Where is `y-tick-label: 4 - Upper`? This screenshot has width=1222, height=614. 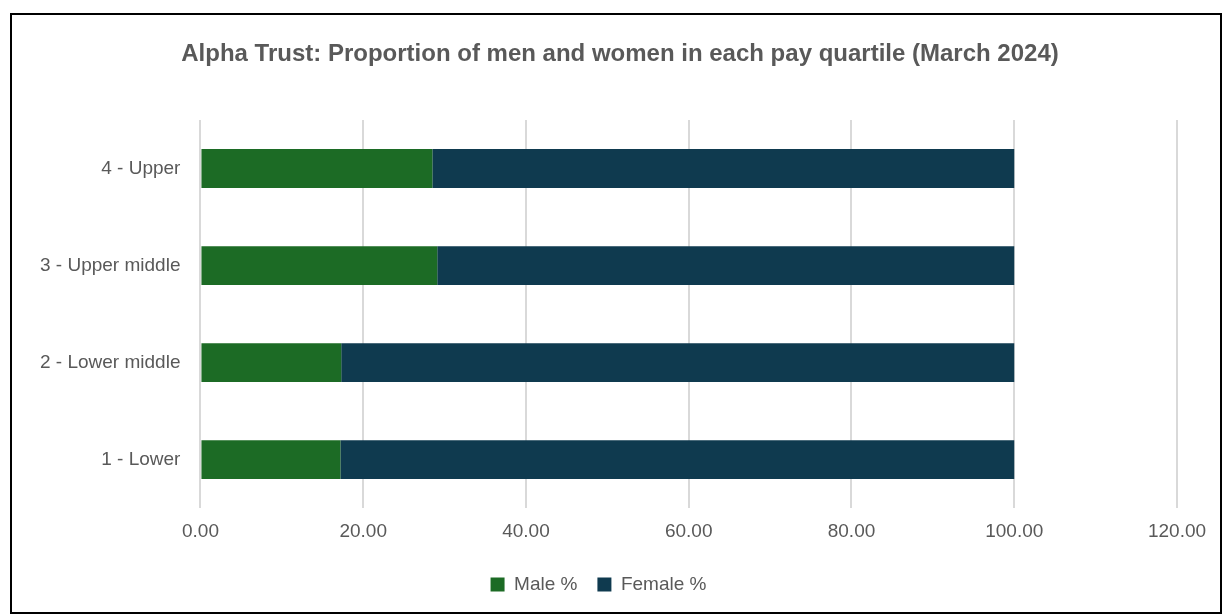 y-tick-label: 4 - Upper is located at coordinates (141, 167).